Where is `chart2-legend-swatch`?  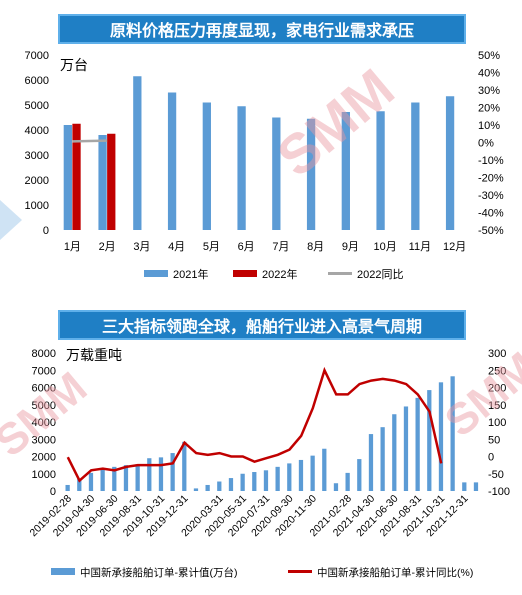
chart2-legend-swatch is located at coordinates (63, 571).